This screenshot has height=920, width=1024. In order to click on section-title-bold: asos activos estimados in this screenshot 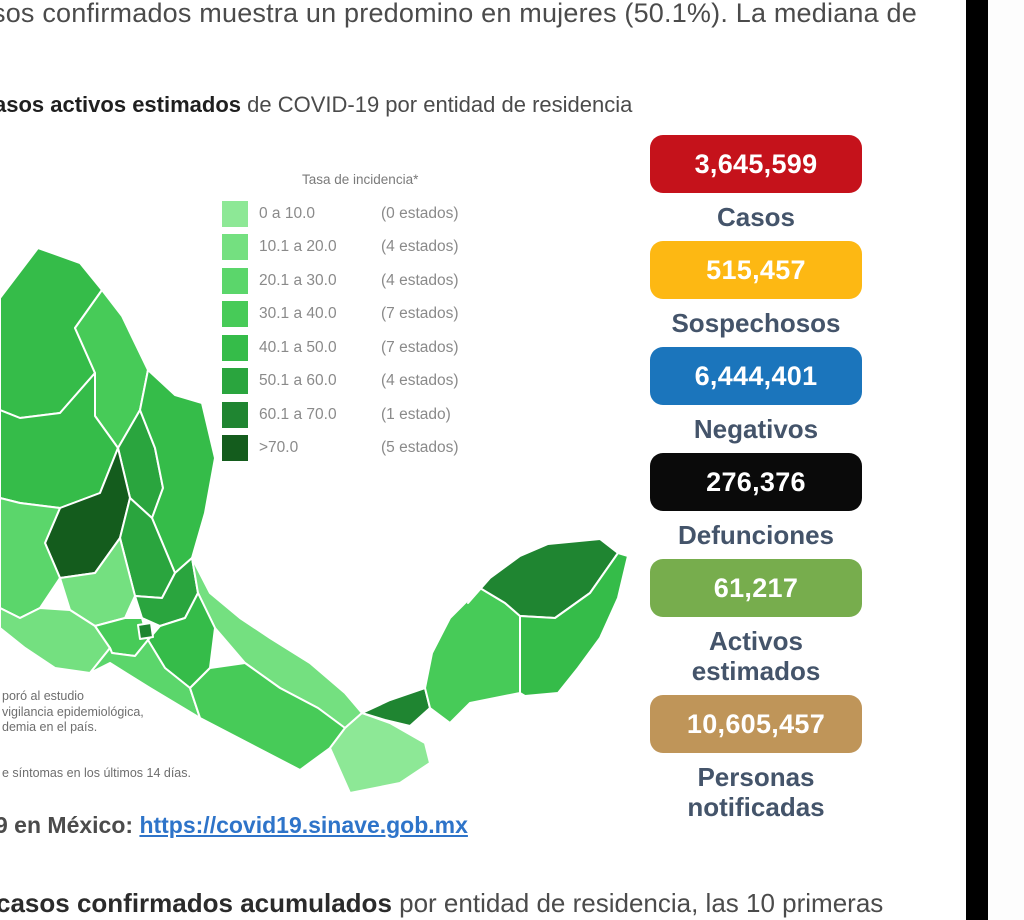, I will do `click(121, 104)`.